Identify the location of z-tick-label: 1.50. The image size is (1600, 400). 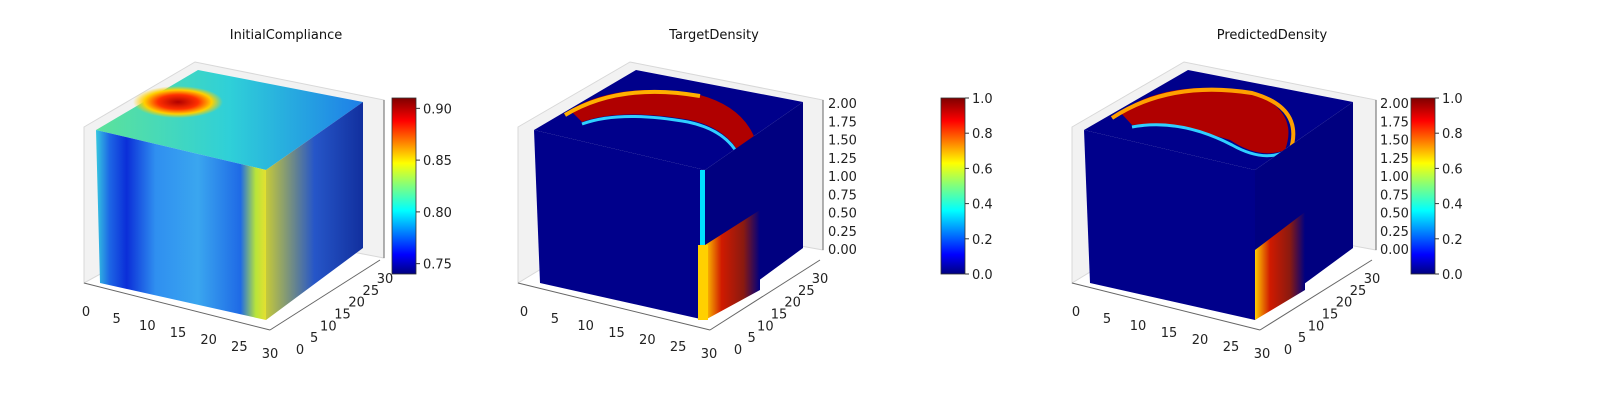
(842, 141).